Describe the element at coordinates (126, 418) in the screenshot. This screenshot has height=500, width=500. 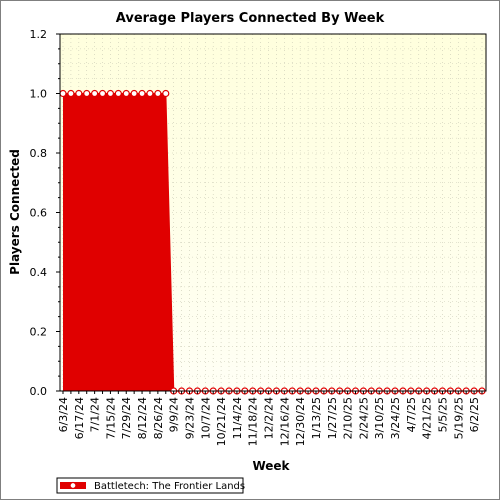
I see `x-tick-label: 7/29/24` at that location.